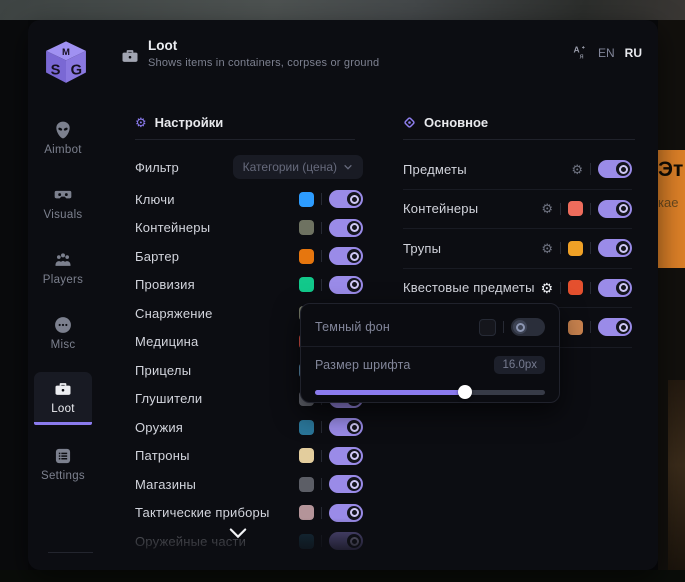 The height and width of the screenshot is (582, 685). What do you see at coordinates (668, 203) in the screenshot?
I see `game-notification-subtext: кае` at bounding box center [668, 203].